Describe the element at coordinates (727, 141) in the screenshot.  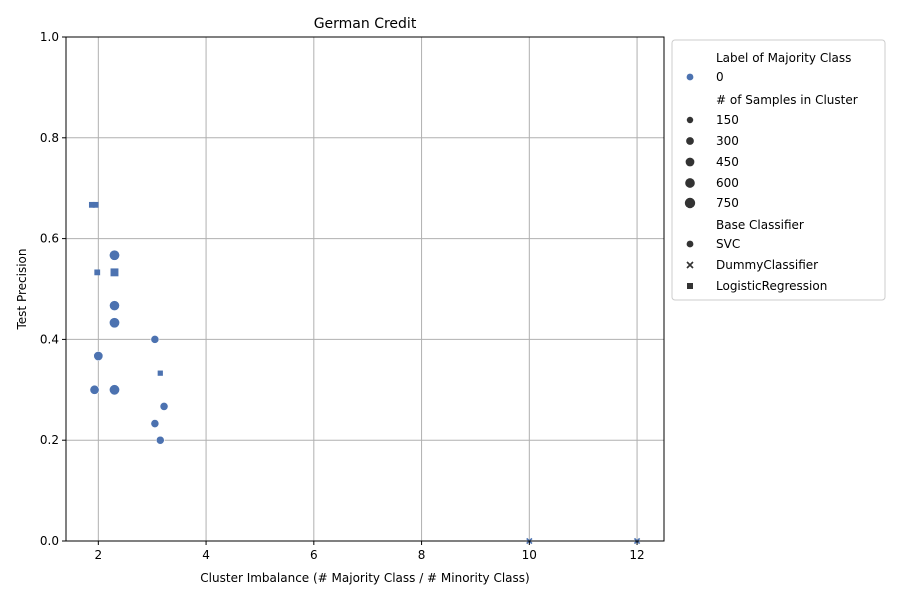
I see `legend-size-label: 300` at that location.